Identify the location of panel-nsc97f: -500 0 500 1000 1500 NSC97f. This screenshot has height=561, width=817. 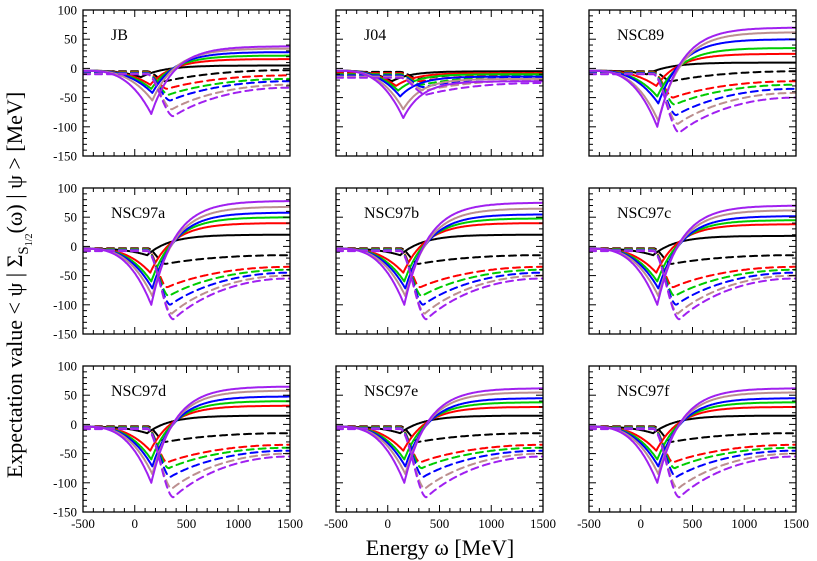
(693, 448).